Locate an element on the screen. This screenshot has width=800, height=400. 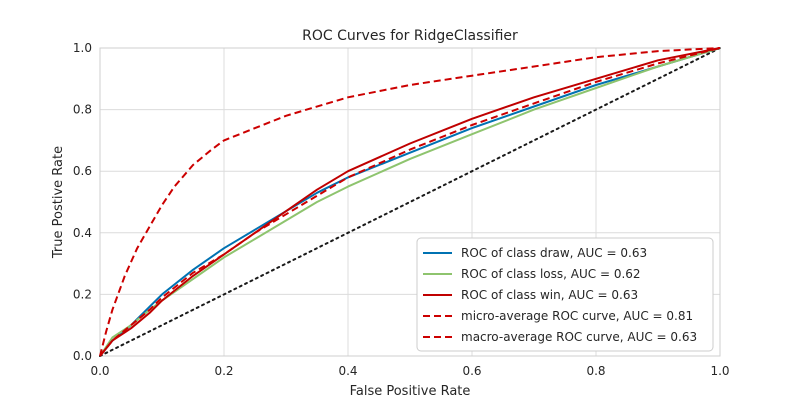
legend-label: micro-average ROC curve, AUC = 0.81 is located at coordinates (577, 316).